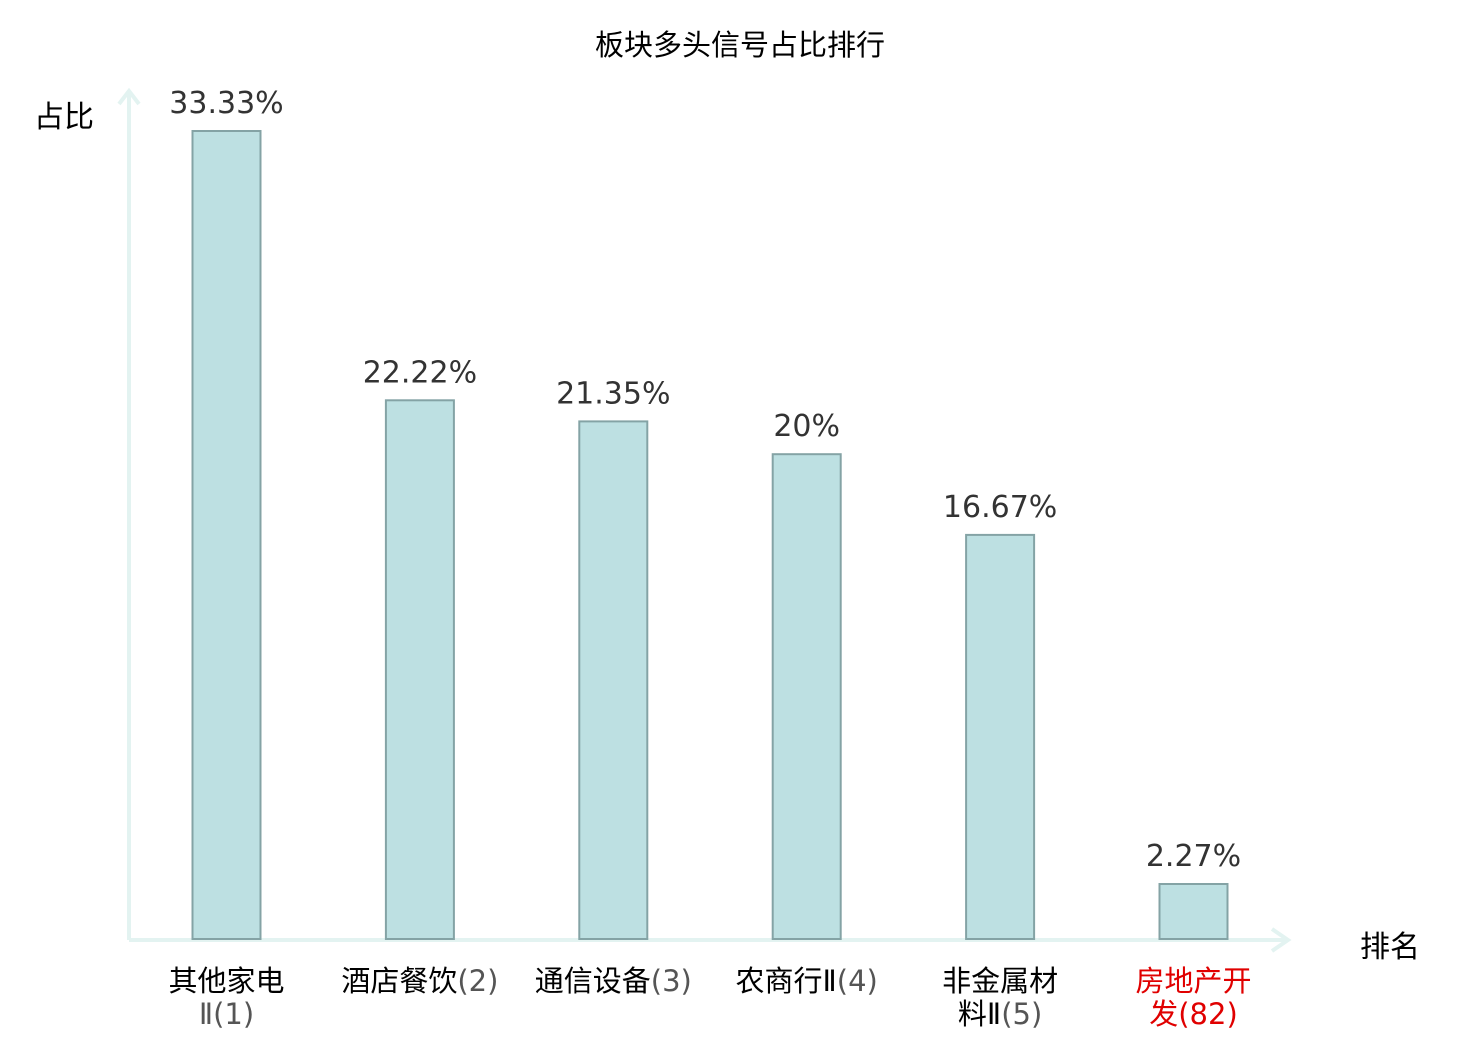 The height and width of the screenshot is (1040, 1480). What do you see at coordinates (1208, 1014) in the screenshot?
I see `category-rank: (82)` at bounding box center [1208, 1014].